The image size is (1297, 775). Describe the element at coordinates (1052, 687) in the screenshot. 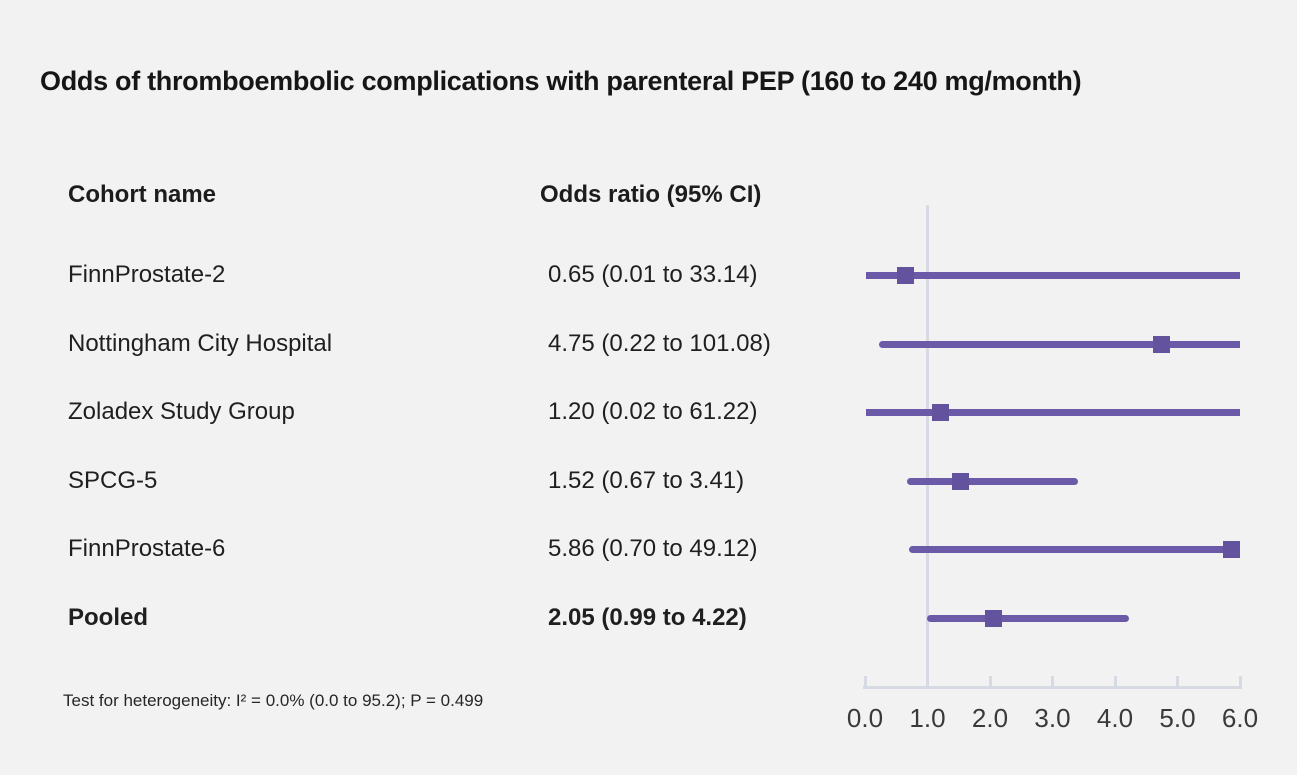

I see `x-axis-line` at that location.